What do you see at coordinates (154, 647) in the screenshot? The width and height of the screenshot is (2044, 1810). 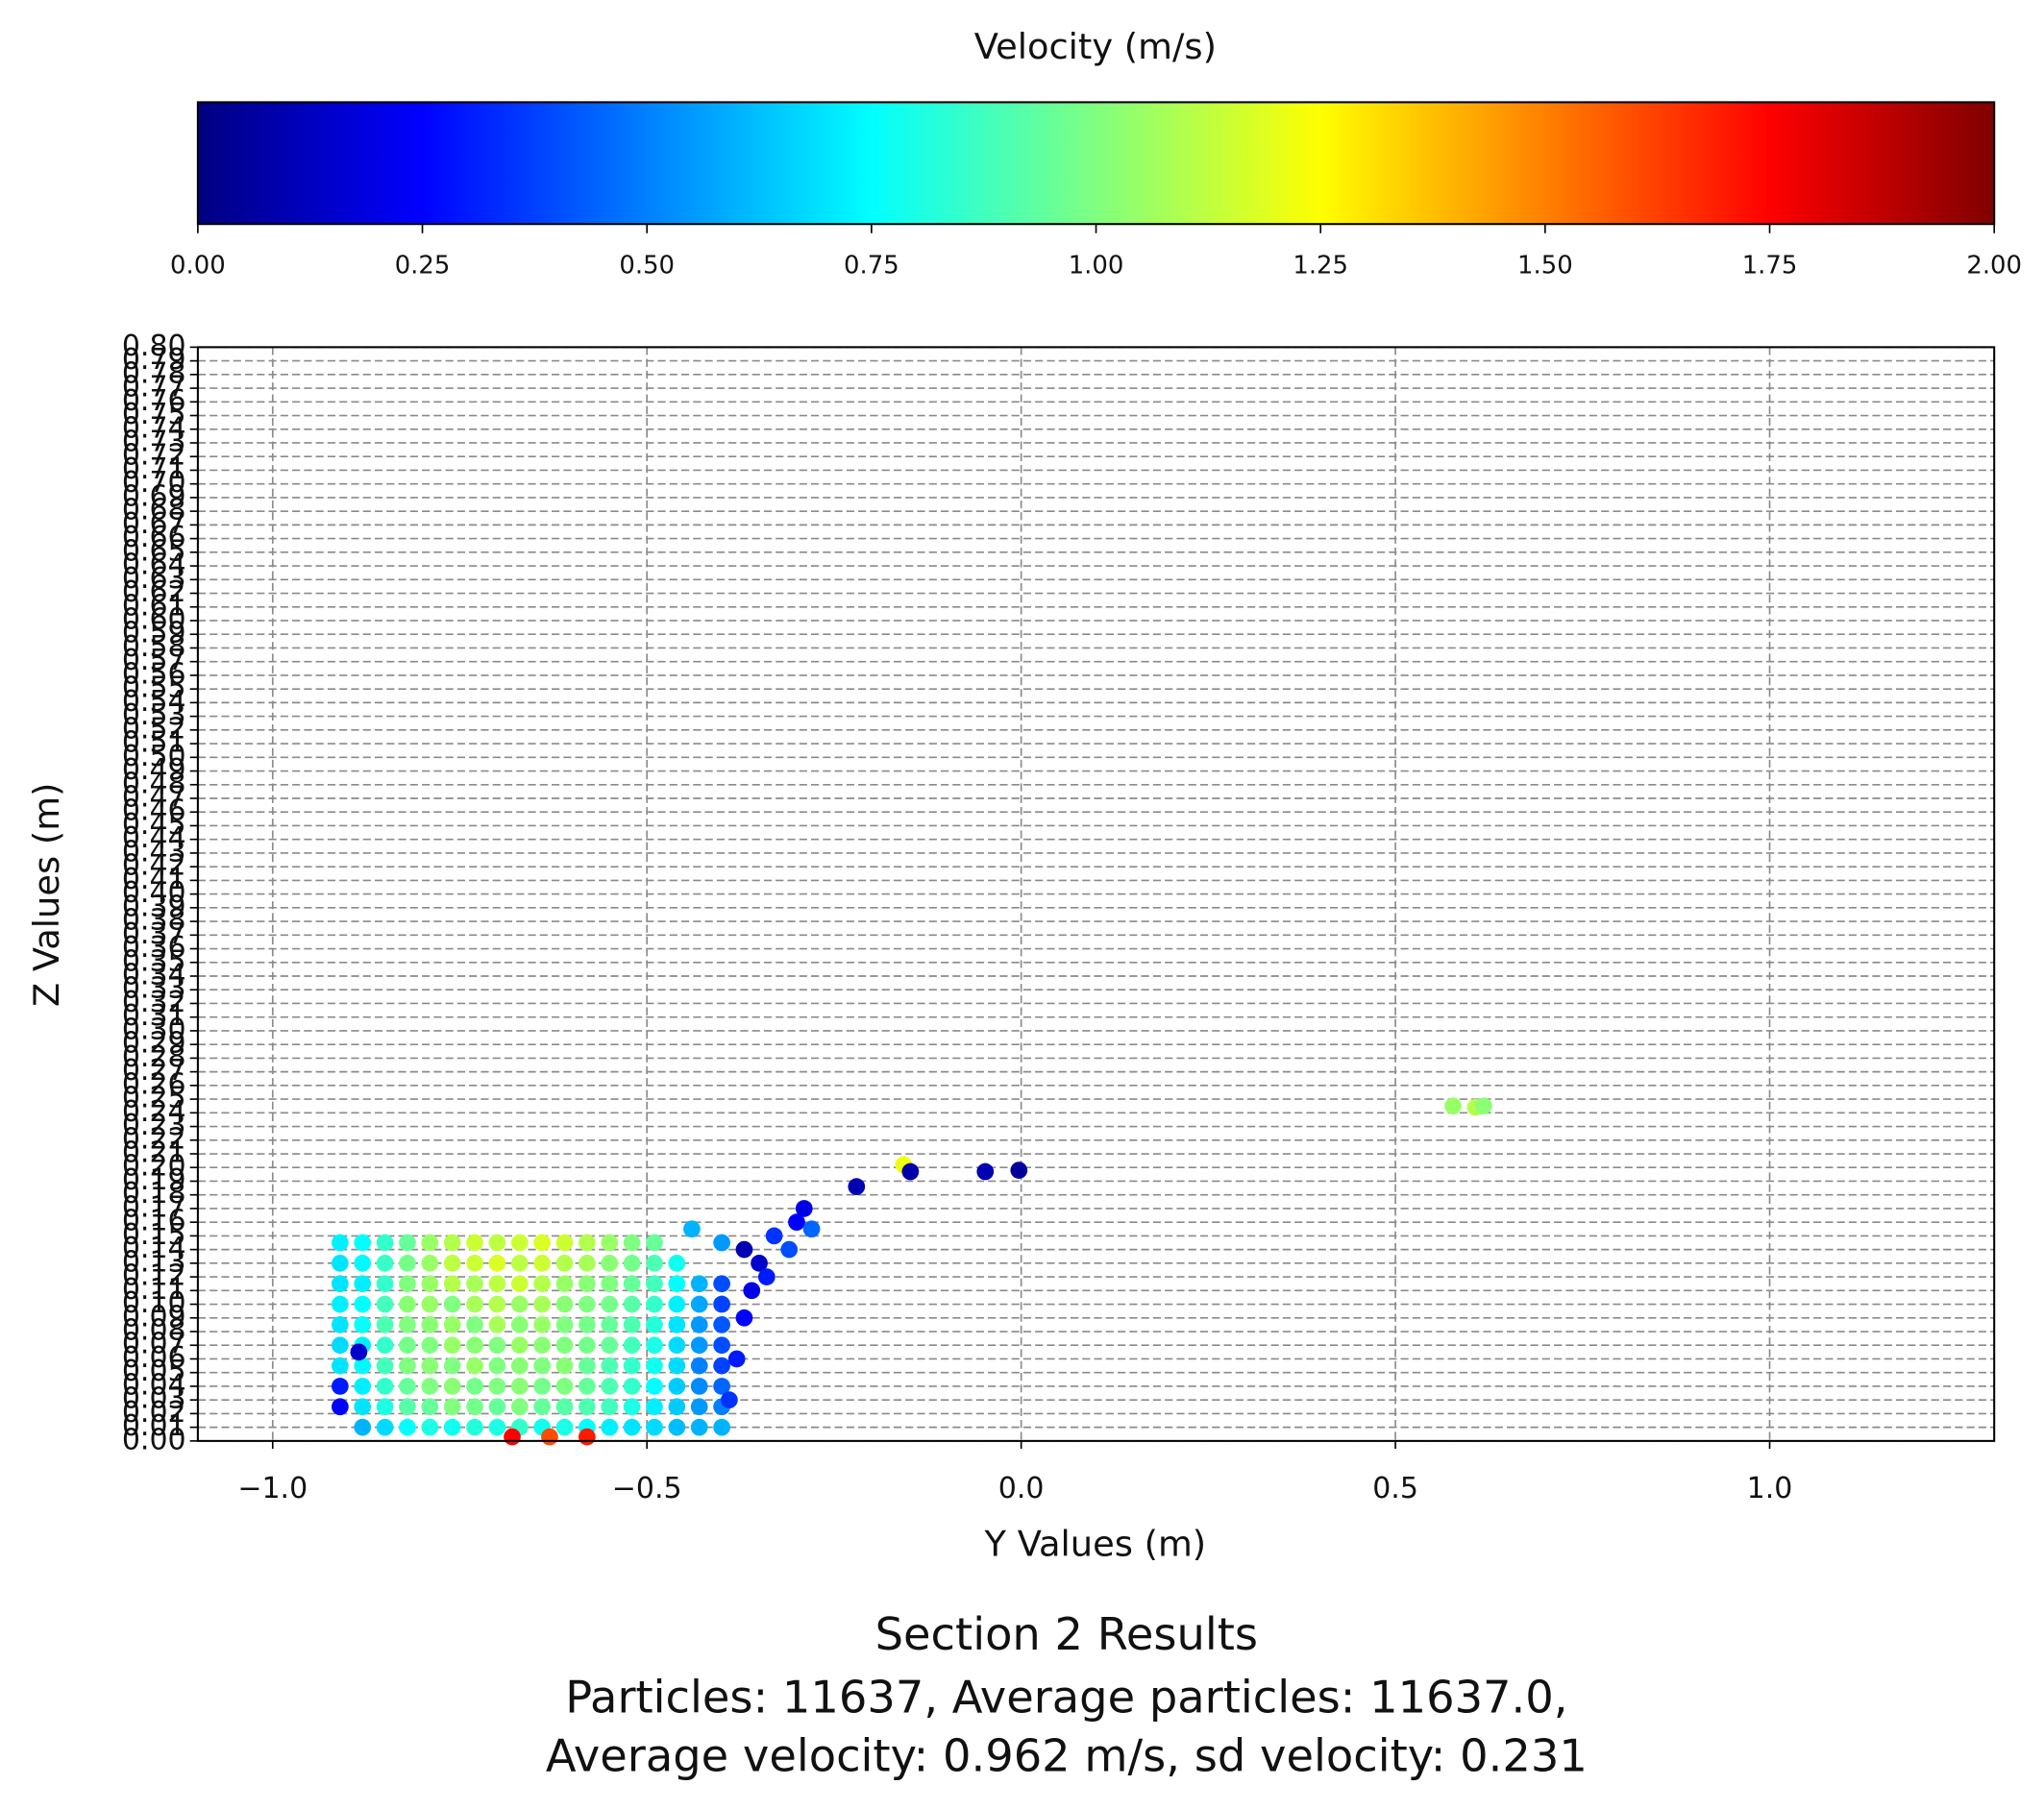 I see `y-tick-label: 0.58` at bounding box center [154, 647].